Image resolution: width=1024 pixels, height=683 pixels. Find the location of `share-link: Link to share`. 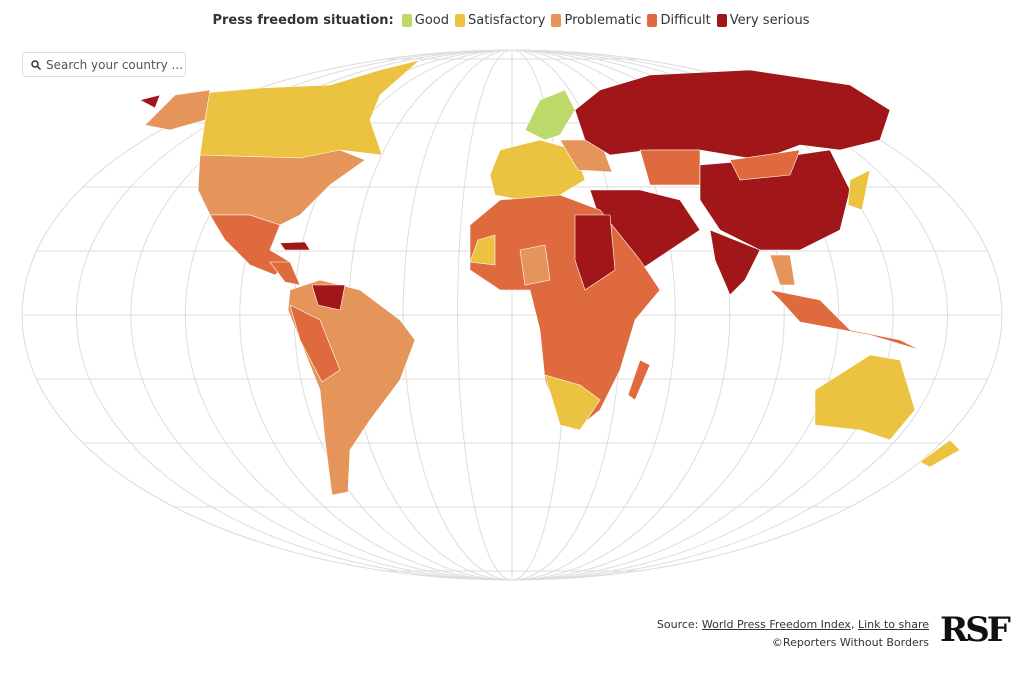

share-link: Link to share is located at coordinates (893, 624).